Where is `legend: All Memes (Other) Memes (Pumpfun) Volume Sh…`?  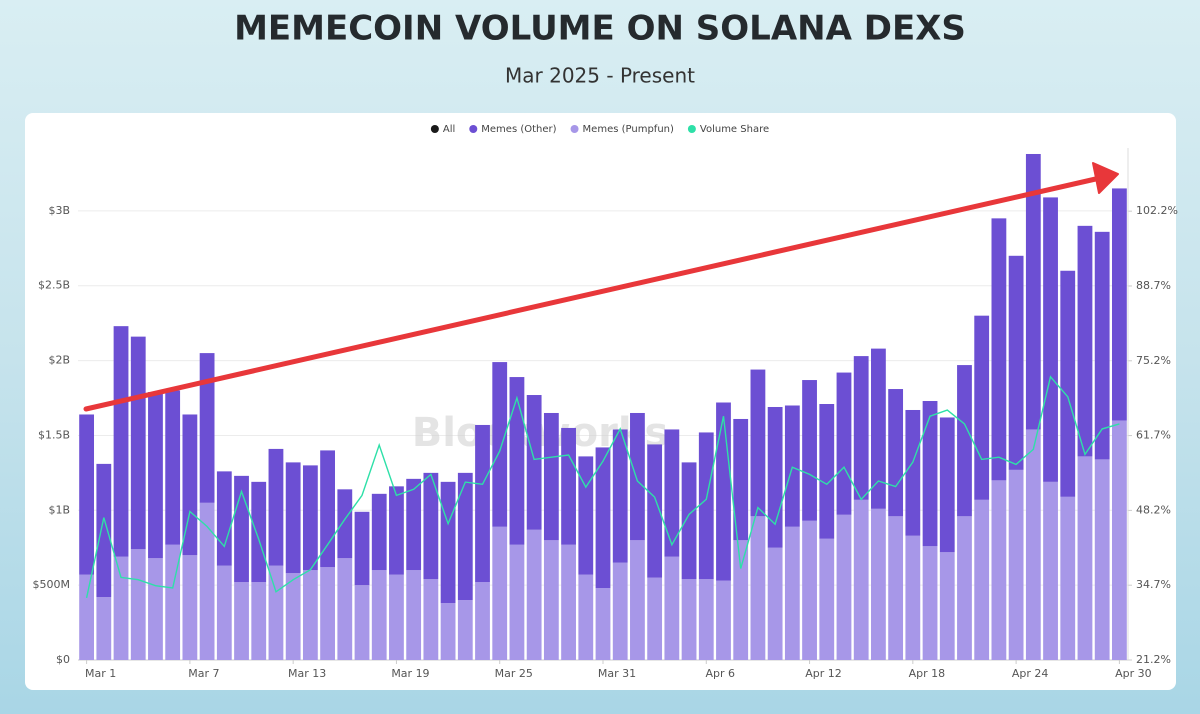 legend: All Memes (Other) Memes (Pumpfun) Volume Sh… is located at coordinates (599, 129).